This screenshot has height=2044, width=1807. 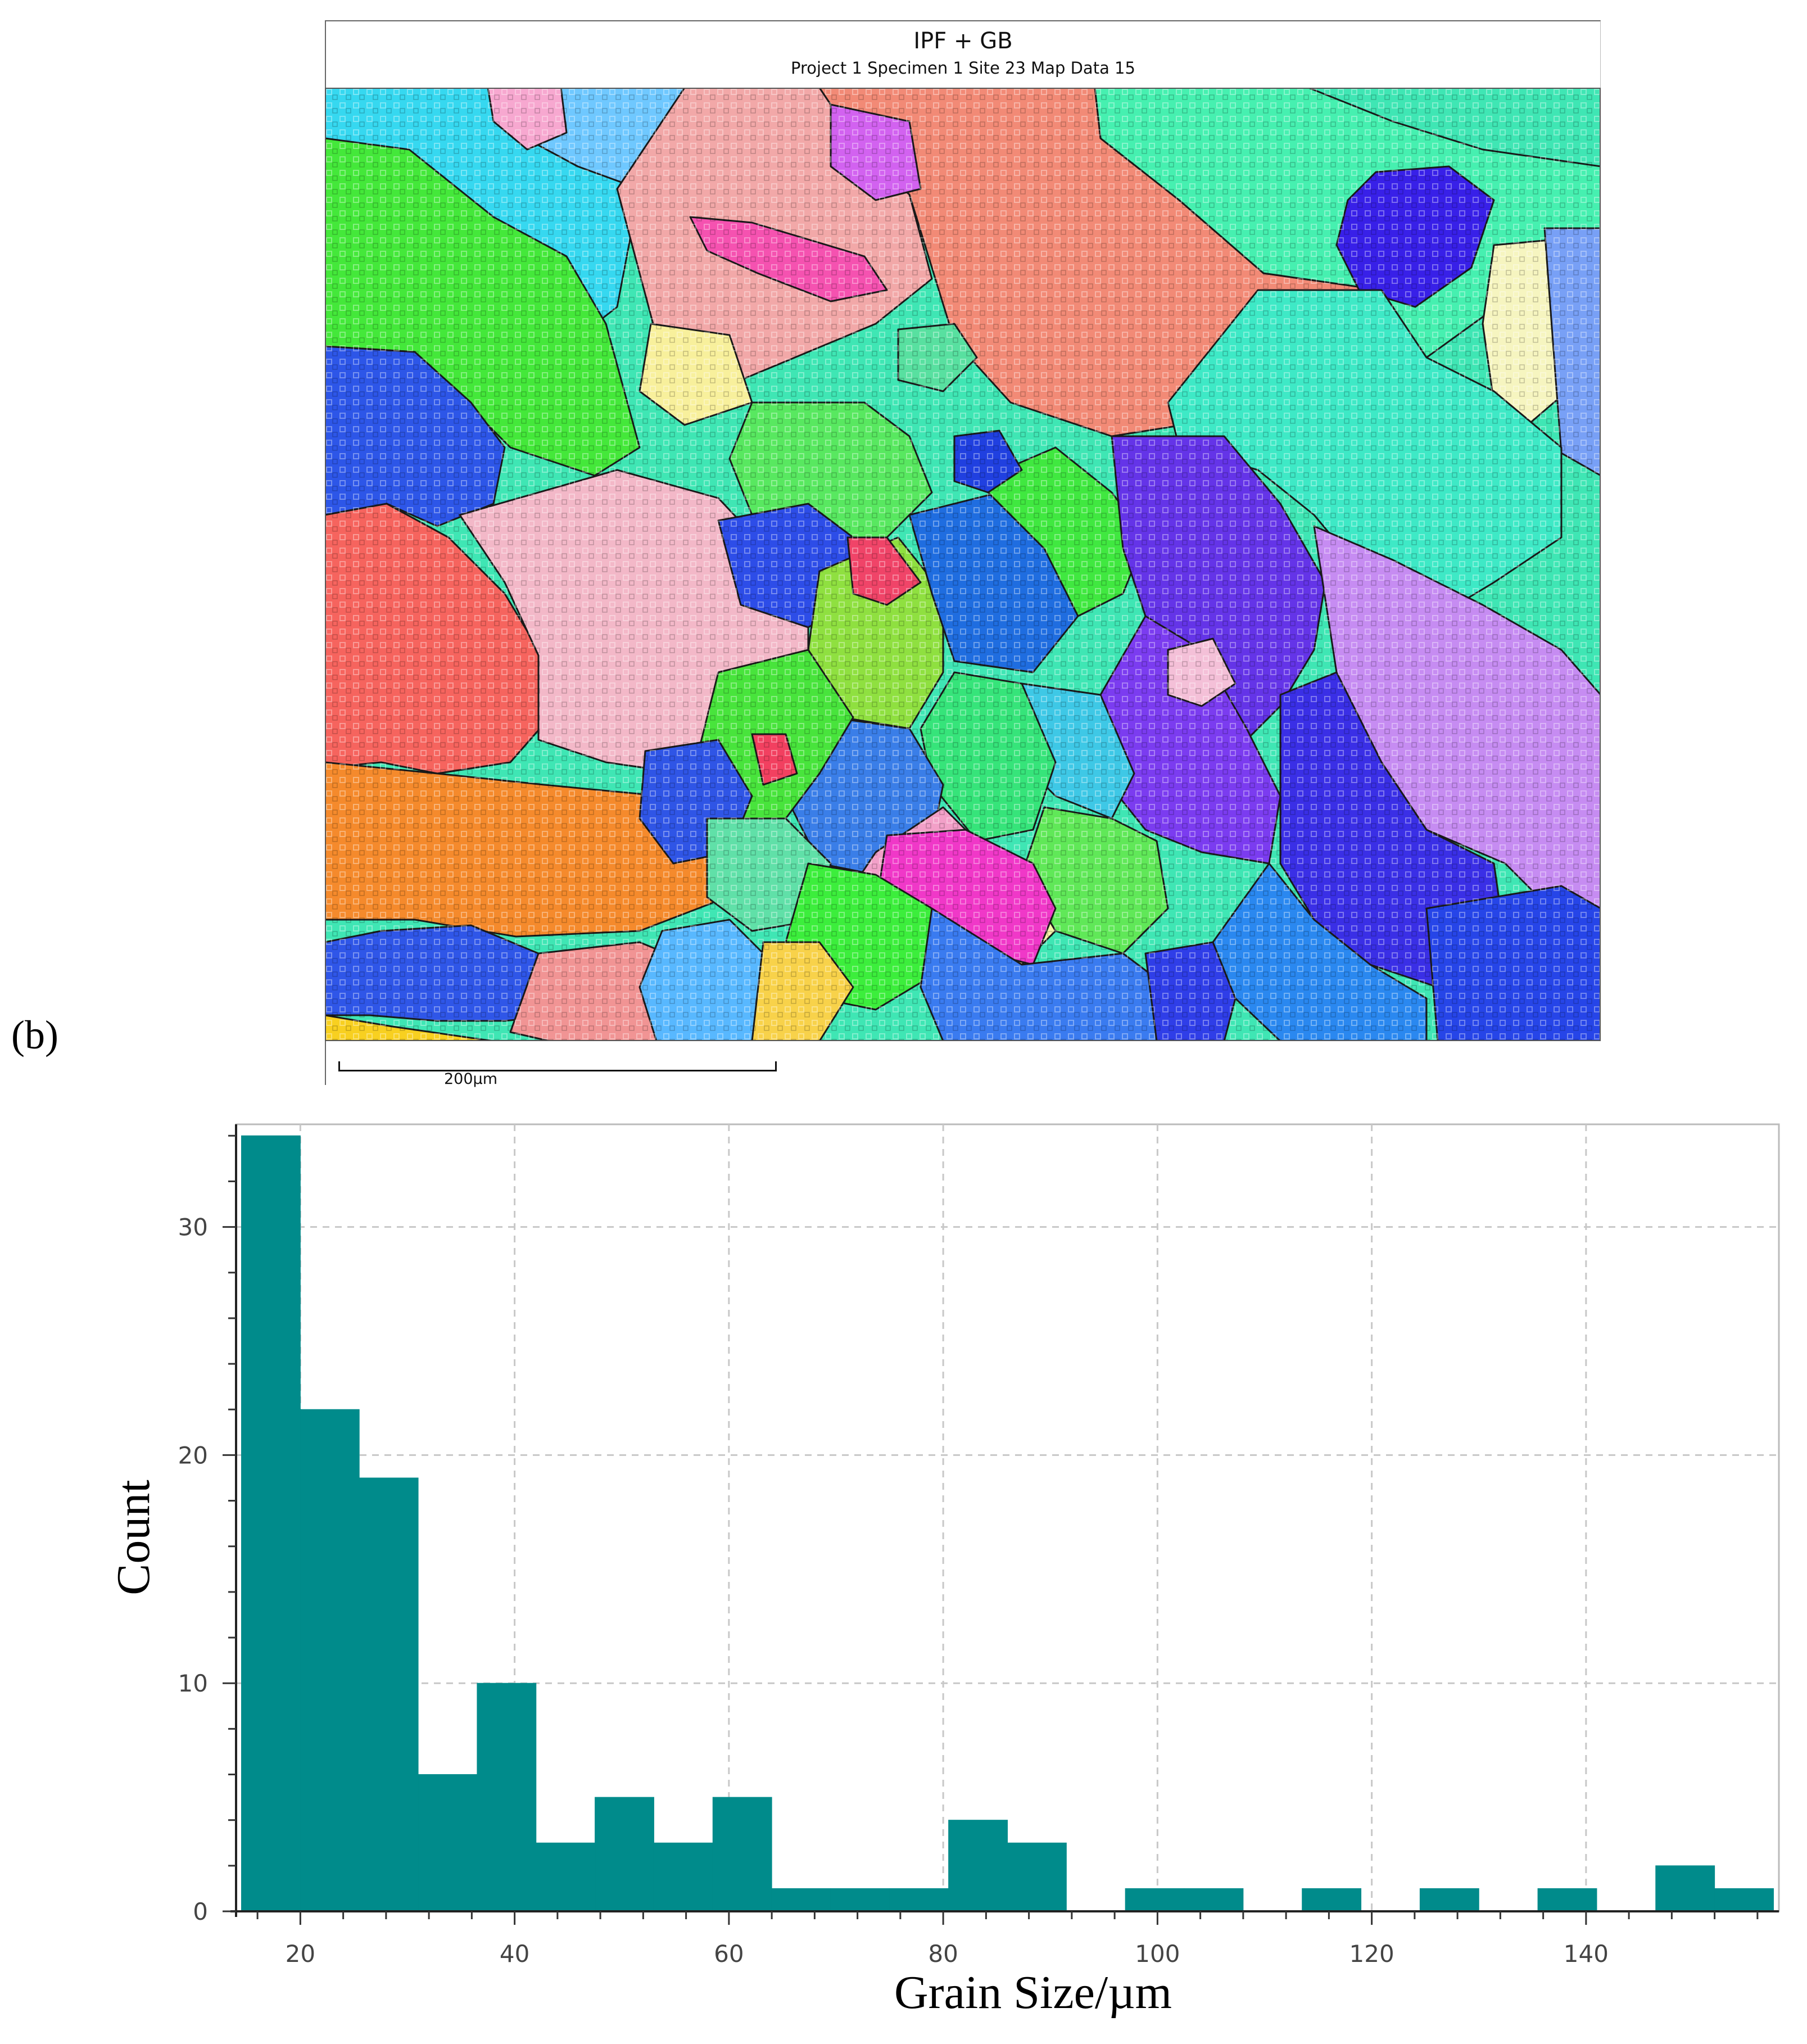 What do you see at coordinates (193, 1227) in the screenshot?
I see `y-tick-label: 30` at bounding box center [193, 1227].